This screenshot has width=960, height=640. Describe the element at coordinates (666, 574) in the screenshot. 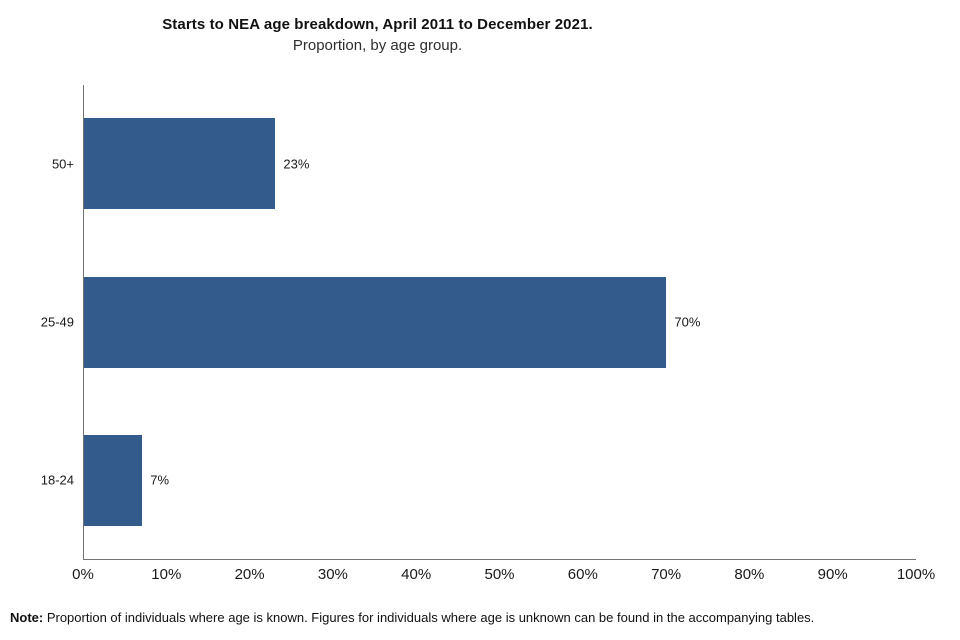

I see `x-tick-70pct: 70%` at that location.